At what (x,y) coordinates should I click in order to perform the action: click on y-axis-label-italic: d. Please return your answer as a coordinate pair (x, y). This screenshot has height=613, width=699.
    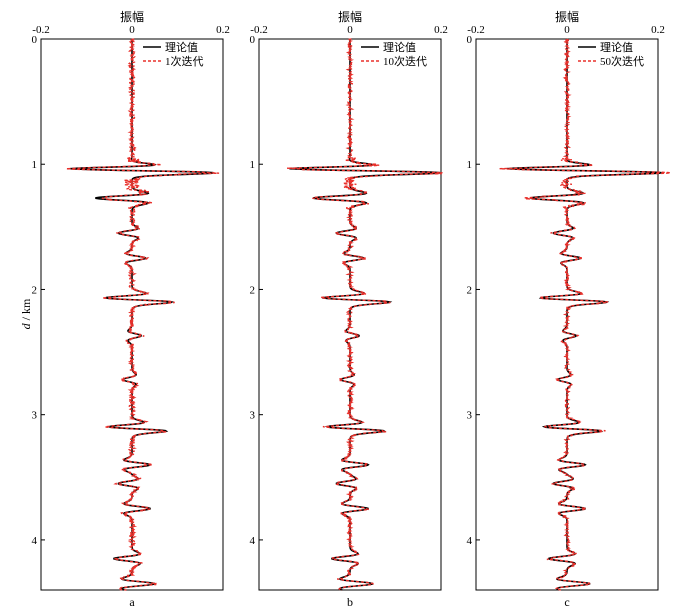
    Looking at the image, I should click on (26, 325).